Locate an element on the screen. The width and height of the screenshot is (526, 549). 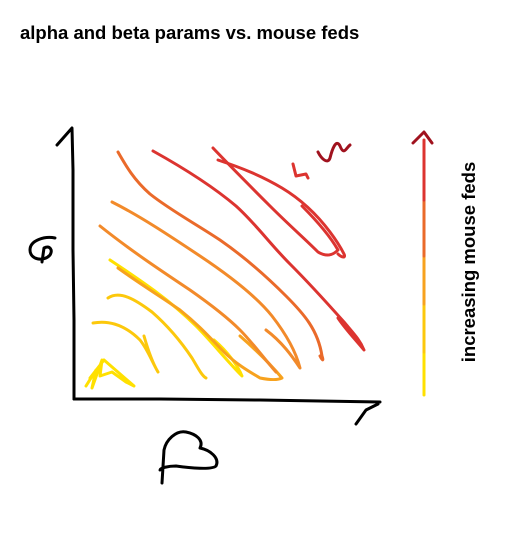
x-axis-arrowhead is located at coordinates (367, 414).